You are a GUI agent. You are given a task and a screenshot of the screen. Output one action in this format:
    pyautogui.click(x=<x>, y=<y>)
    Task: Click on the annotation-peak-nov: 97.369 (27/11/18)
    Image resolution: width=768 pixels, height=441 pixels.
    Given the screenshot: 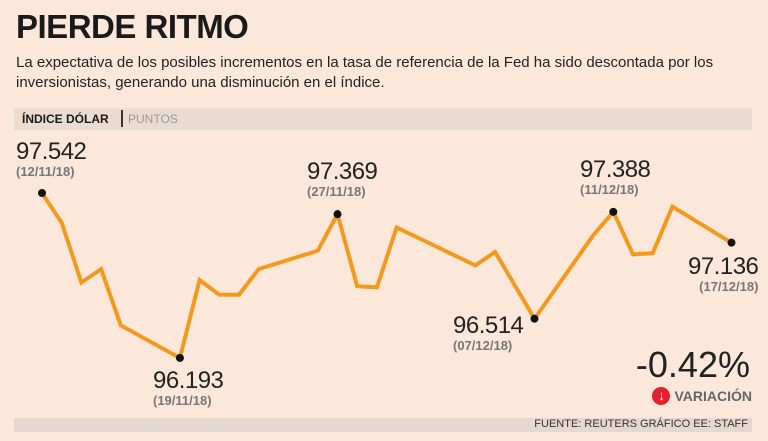 What is the action you would take?
    pyautogui.click(x=342, y=178)
    